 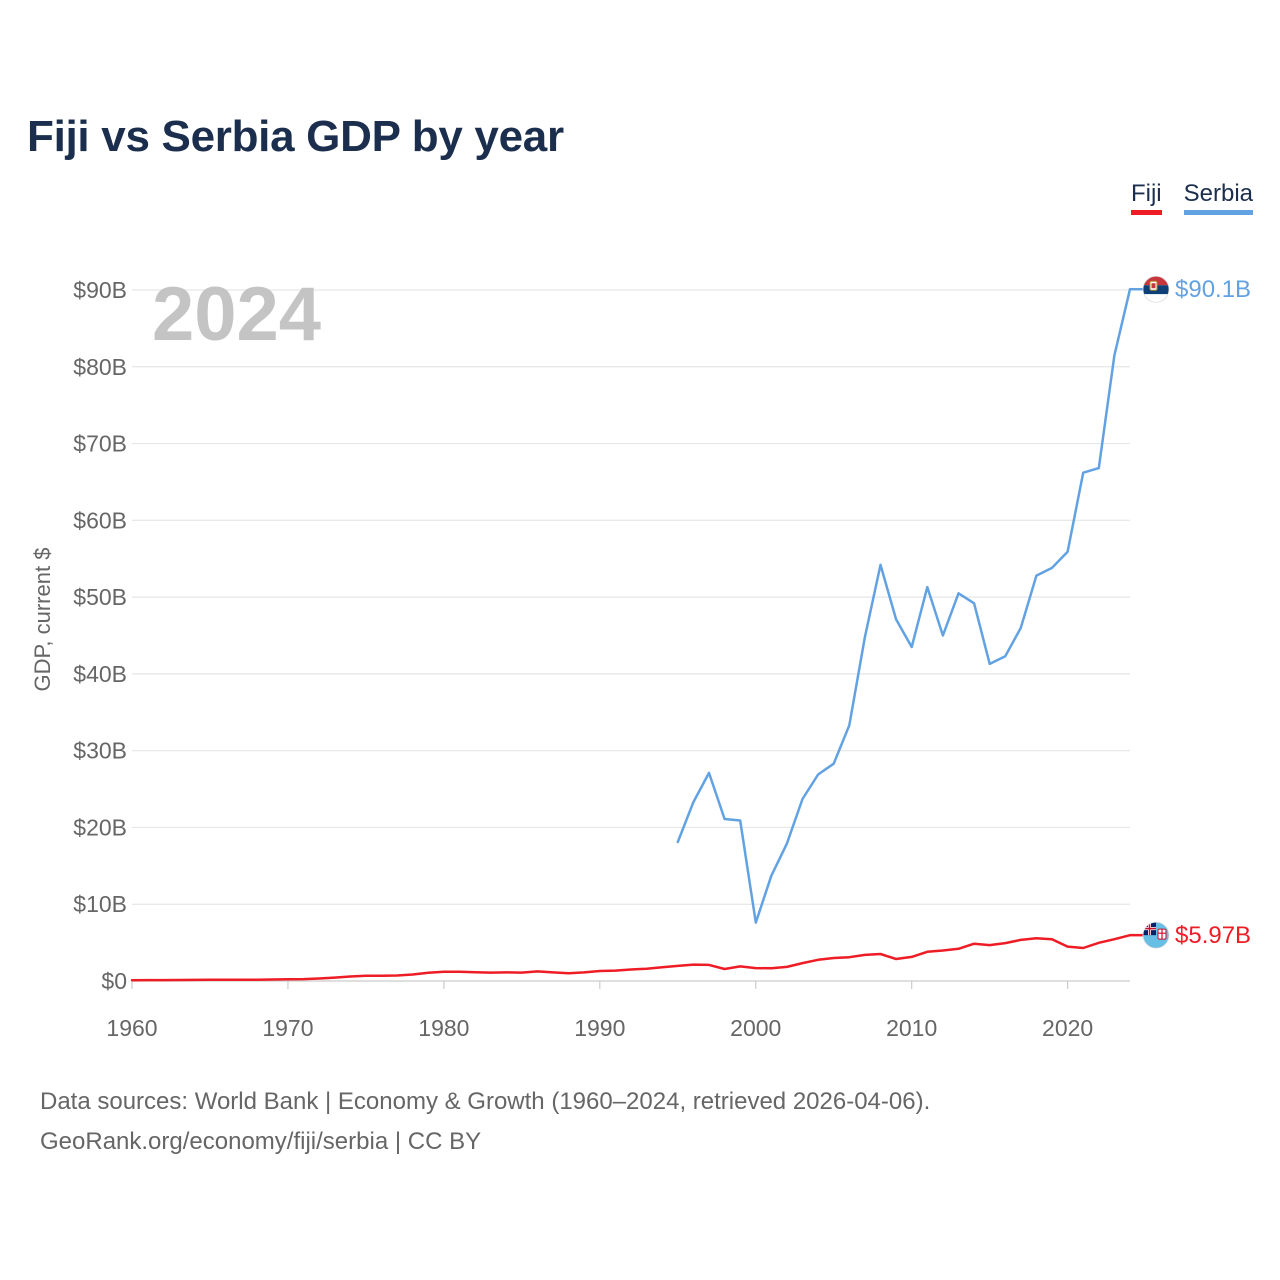 What do you see at coordinates (261, 1141) in the screenshot?
I see `source-line-2: GeoRank.org/economy/fiji/serbia | CC BY` at bounding box center [261, 1141].